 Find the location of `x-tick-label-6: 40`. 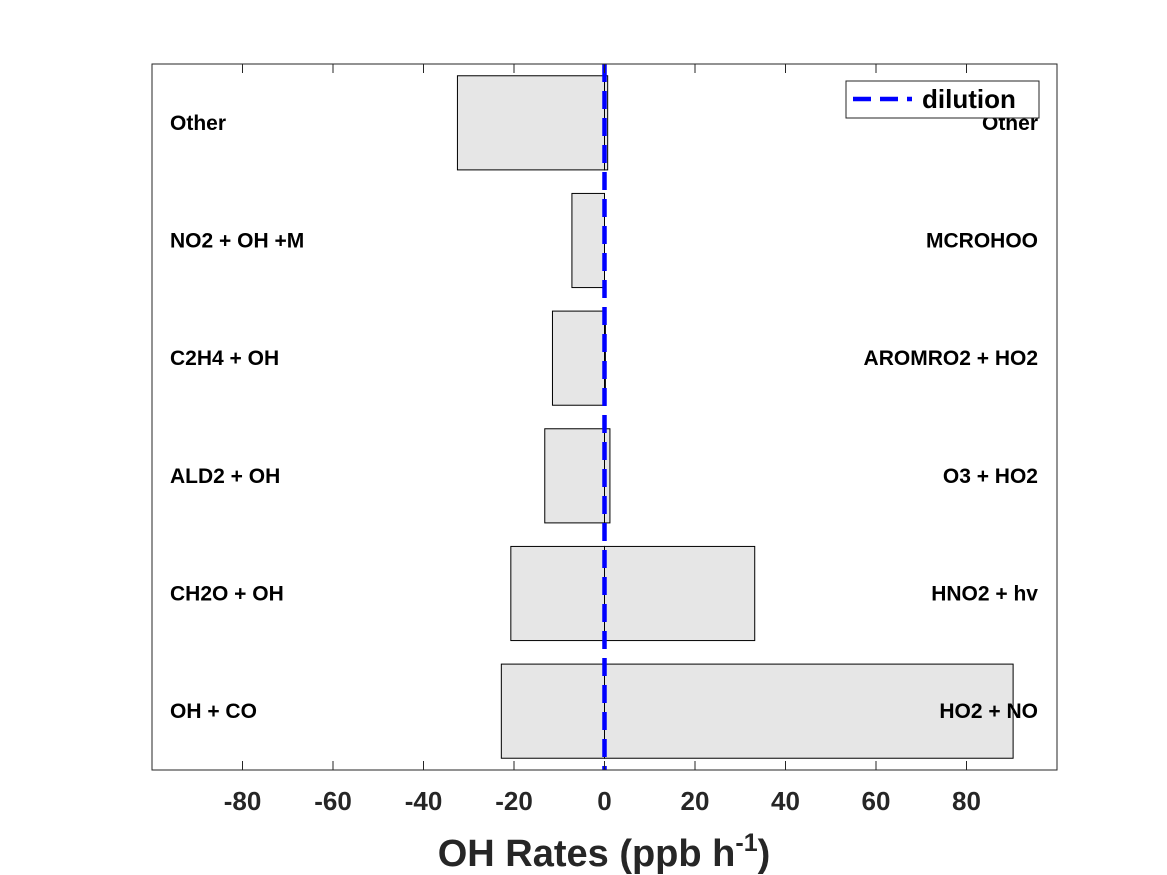

x-tick-label-6: 40 is located at coordinates (785, 801).